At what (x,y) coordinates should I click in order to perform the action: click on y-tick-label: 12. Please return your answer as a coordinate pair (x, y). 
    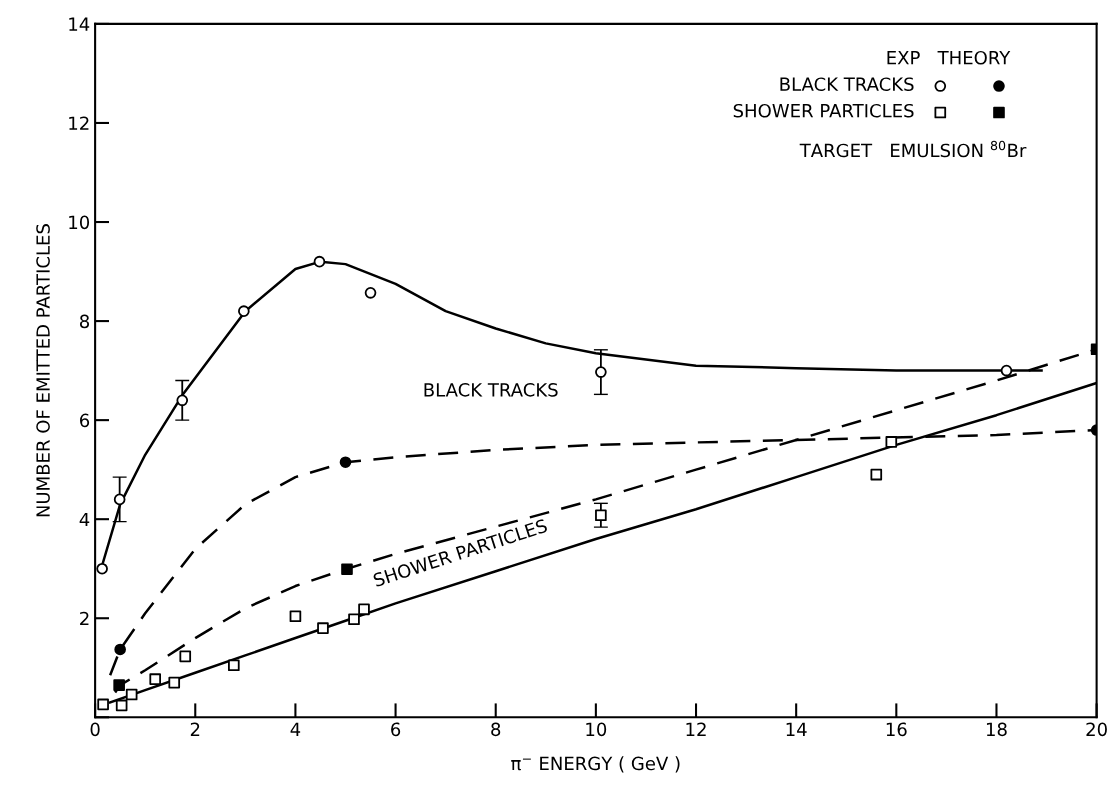
    Looking at the image, I should click on (79, 123).